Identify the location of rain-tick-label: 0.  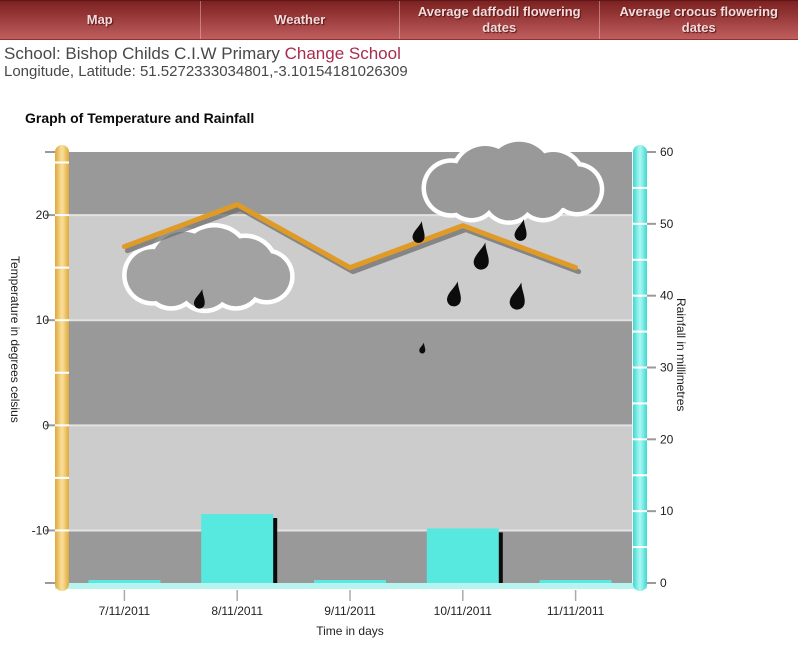
(663, 583).